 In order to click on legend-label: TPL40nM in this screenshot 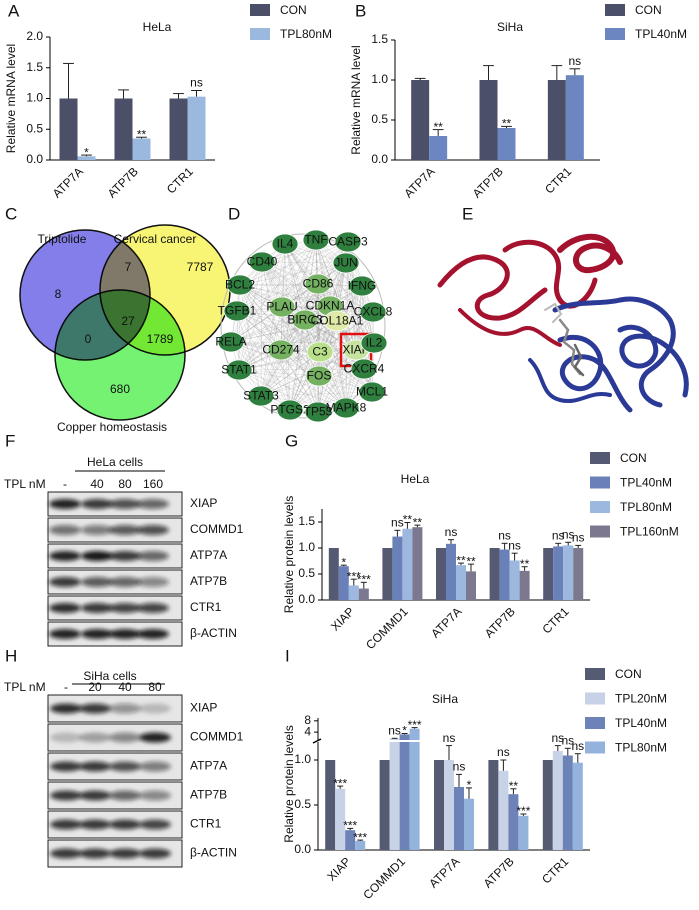, I will do `click(646, 483)`.